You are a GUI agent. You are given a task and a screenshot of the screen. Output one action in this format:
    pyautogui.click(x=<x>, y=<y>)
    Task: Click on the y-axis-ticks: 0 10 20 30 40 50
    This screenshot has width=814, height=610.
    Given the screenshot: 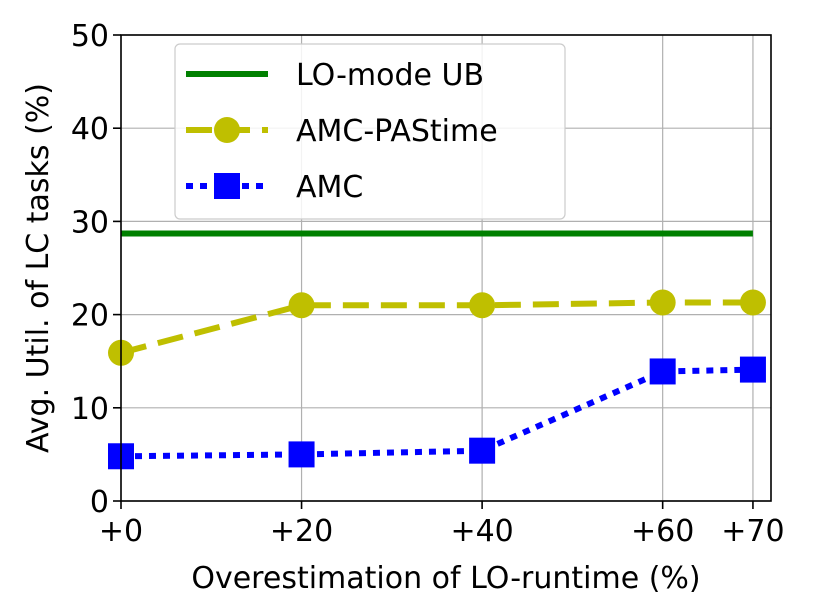 What is the action you would take?
    pyautogui.click(x=96, y=269)
    